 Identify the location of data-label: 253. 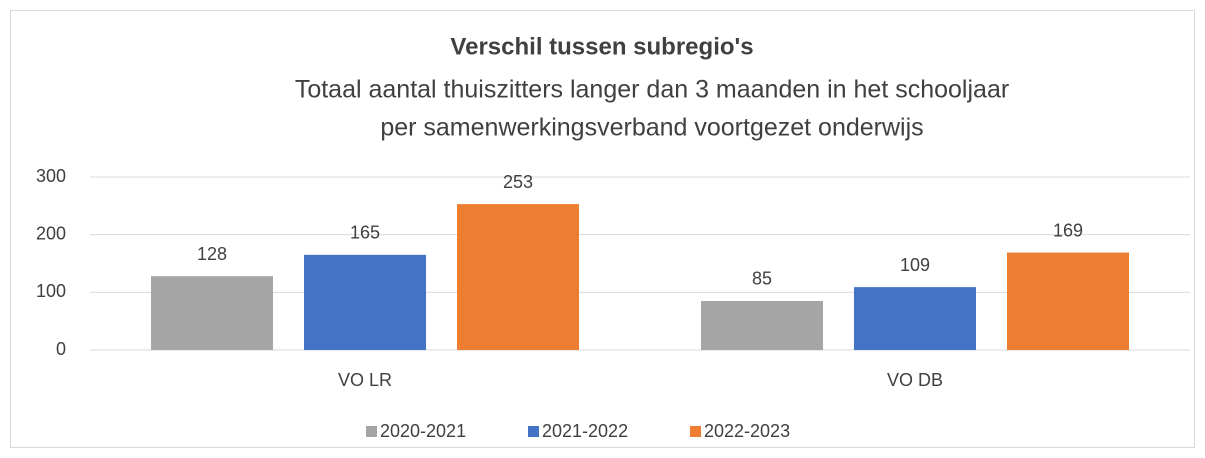
(518, 182).